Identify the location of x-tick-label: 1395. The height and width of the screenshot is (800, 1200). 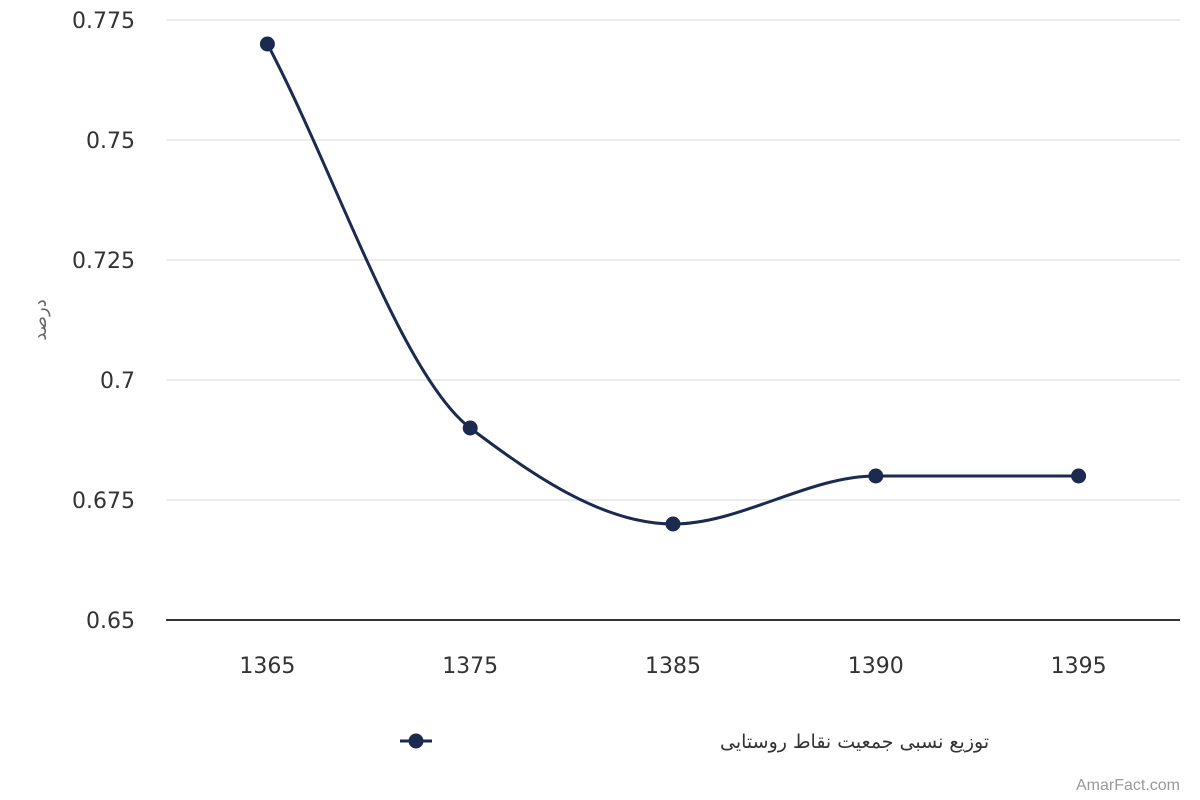
(1079, 666).